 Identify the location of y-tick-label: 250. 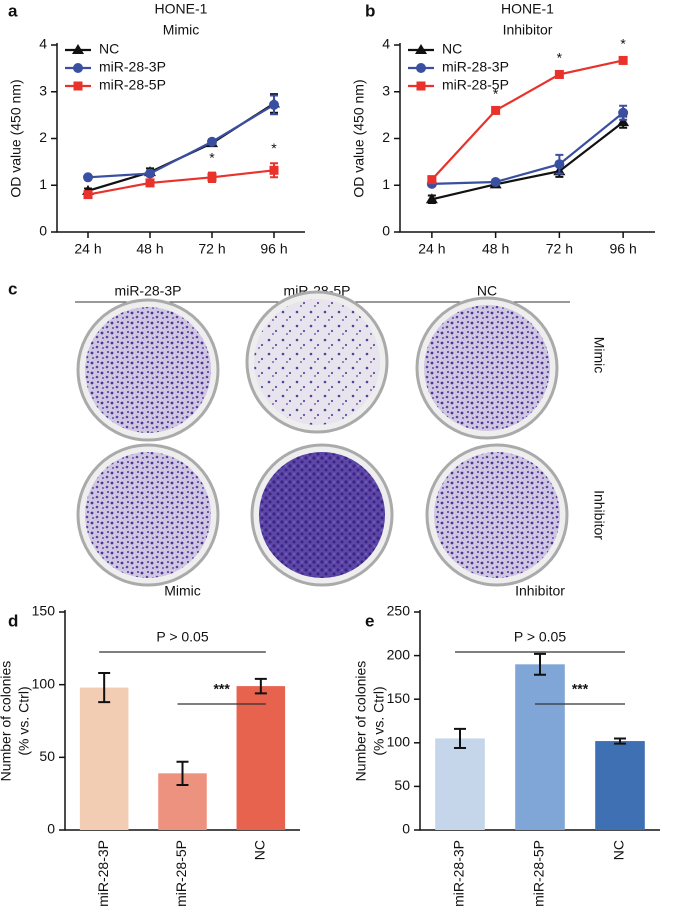
(399, 611).